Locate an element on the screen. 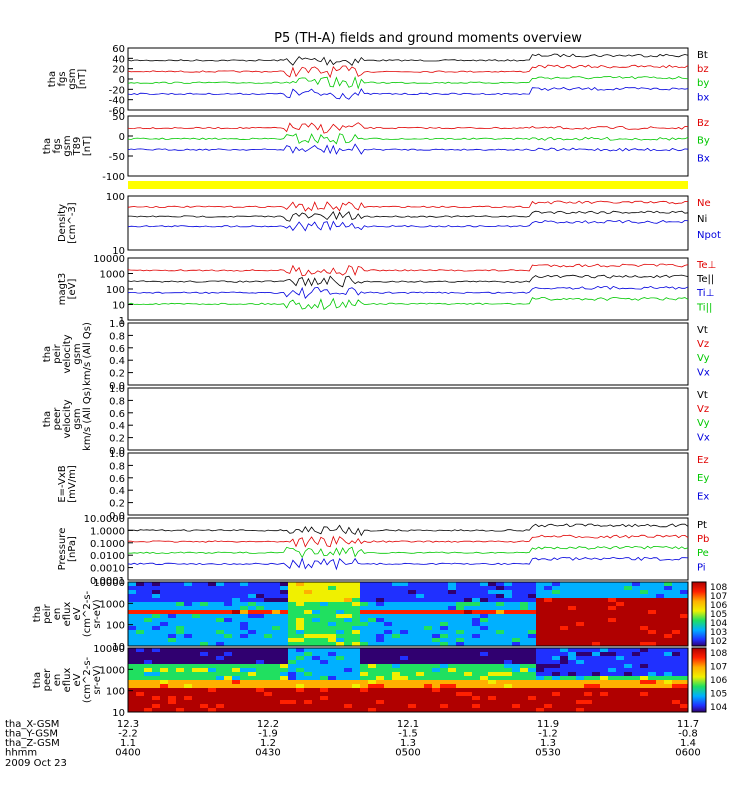 The width and height of the screenshot is (750, 804). y-tick-label: 10 is located at coordinates (118, 251).